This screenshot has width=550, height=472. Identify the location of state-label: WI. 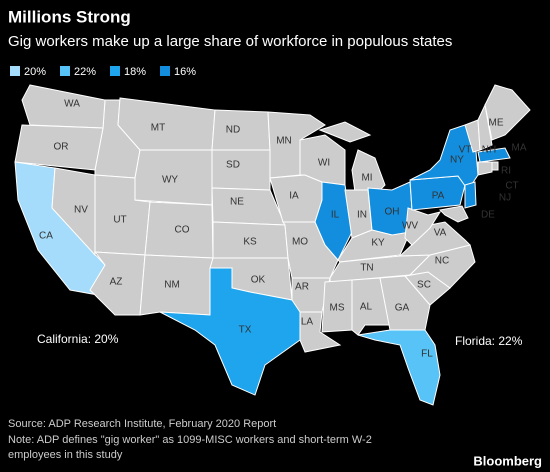
(324, 163).